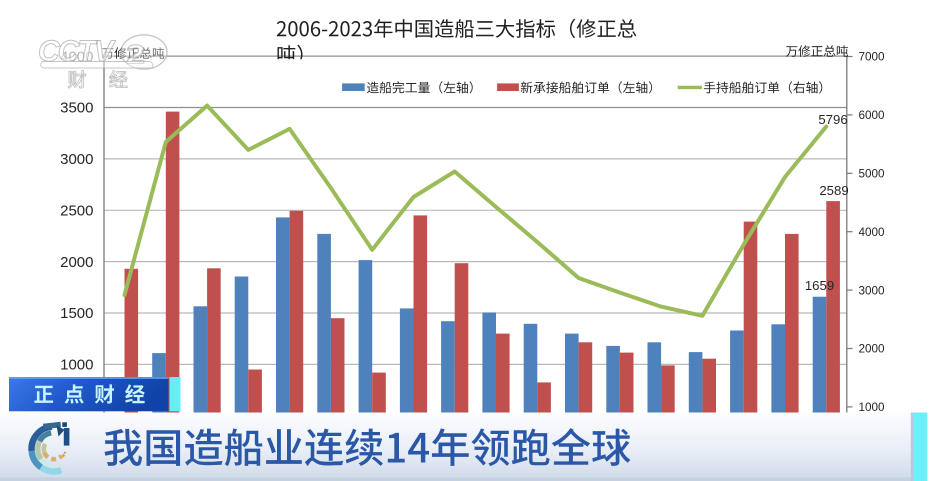 Image resolution: width=950 pixels, height=481 pixels. Describe the element at coordinates (872, 57) in the screenshot. I see `svg-text: 7000` at that location.